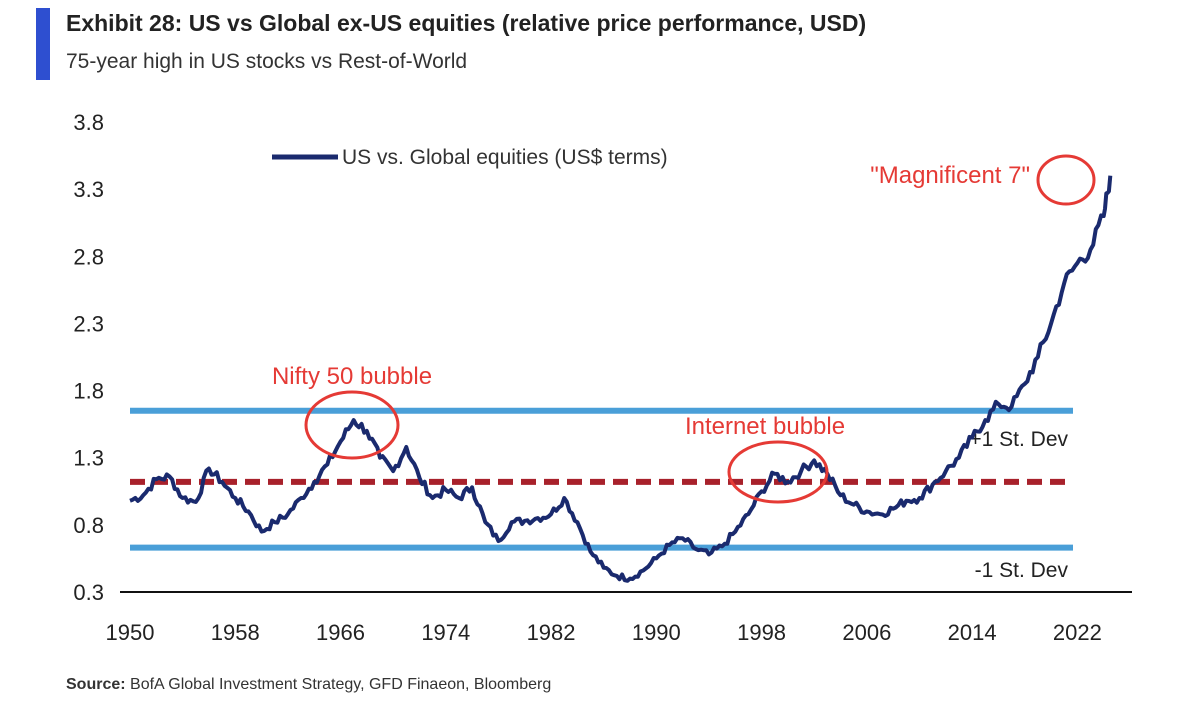 This screenshot has width=1200, height=705. What do you see at coordinates (972, 632) in the screenshot?
I see `x-tick-label: 2014` at bounding box center [972, 632].